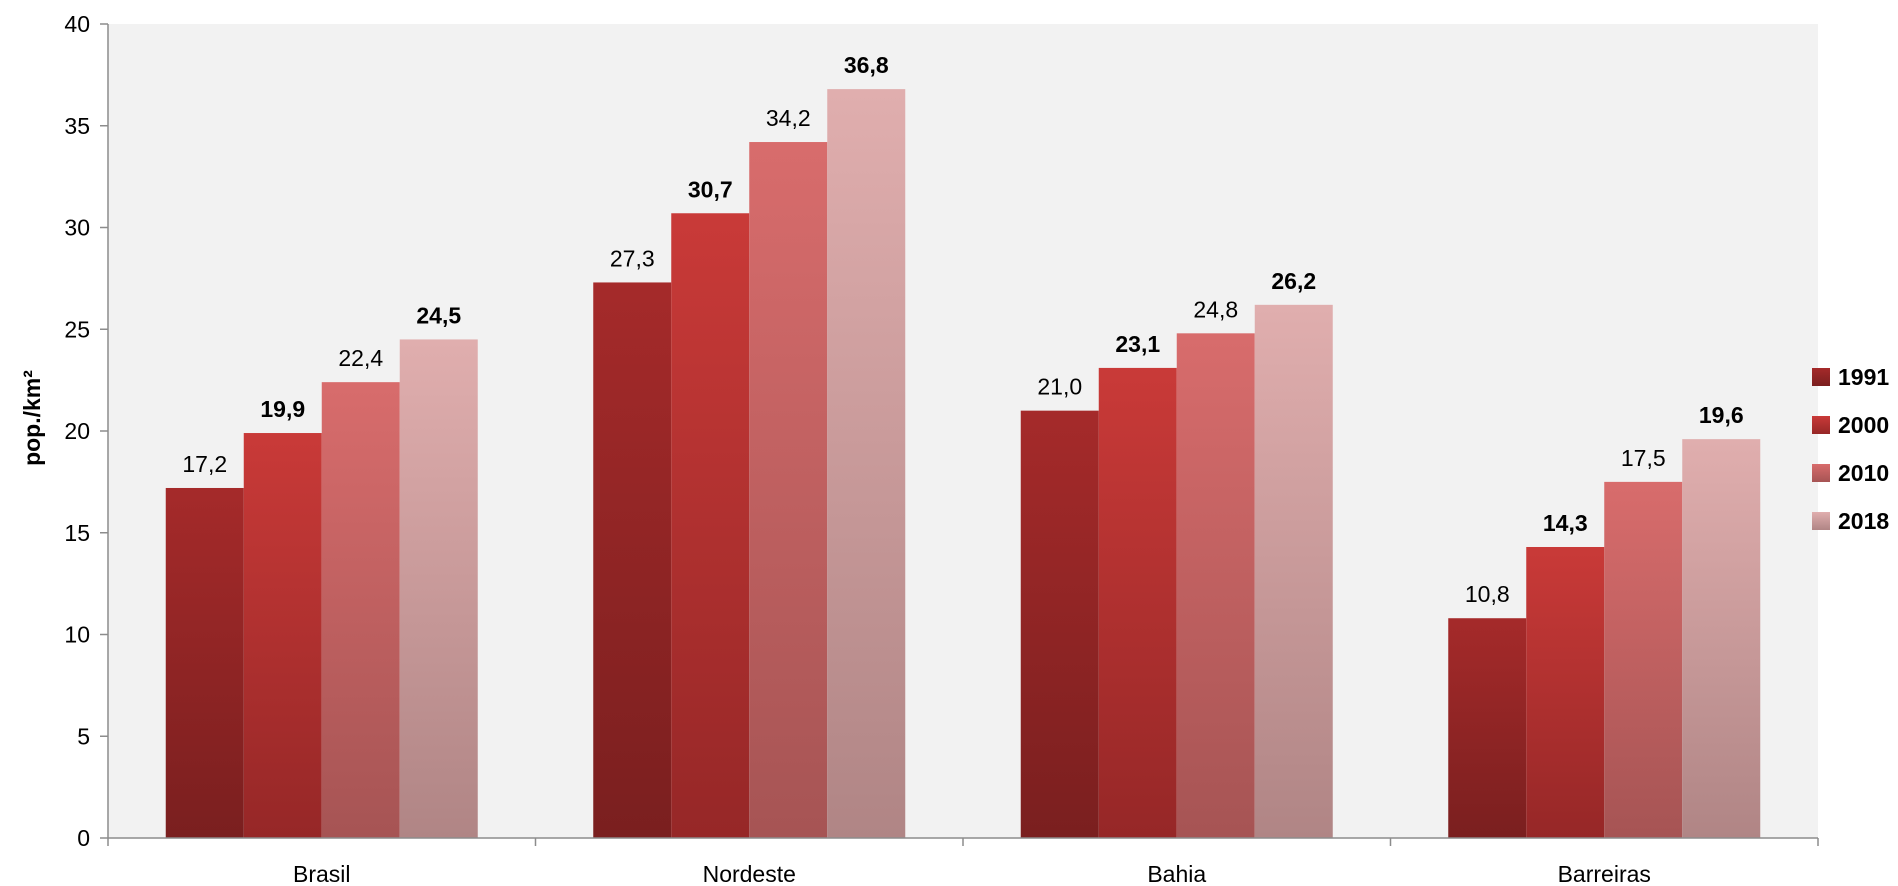 The width and height of the screenshot is (1898, 886). Describe the element at coordinates (1176, 873) in the screenshot. I see `x-tick-label-bahia: Bahia` at that location.